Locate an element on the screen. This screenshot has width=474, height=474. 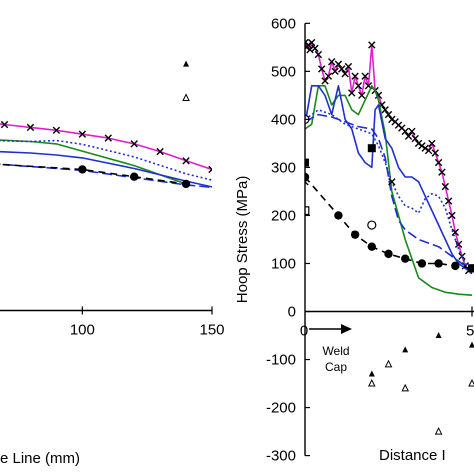
right-y-axis-label: Hoop Stress (MPa) is located at coordinates (242, 240).